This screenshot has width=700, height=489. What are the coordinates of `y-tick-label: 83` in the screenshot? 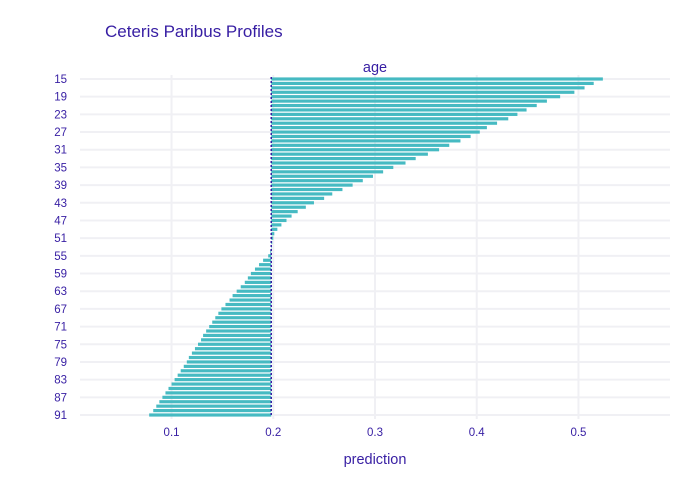 It's located at (60, 381).